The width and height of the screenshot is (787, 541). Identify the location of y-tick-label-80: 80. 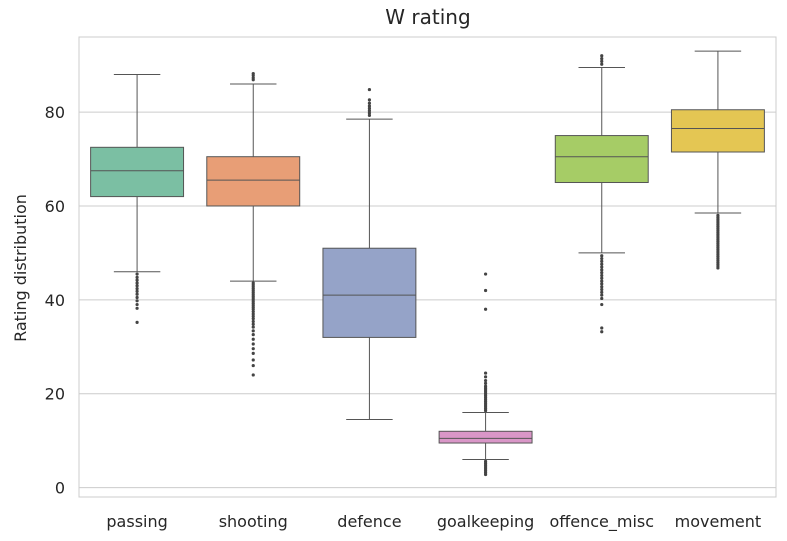
(55, 112).